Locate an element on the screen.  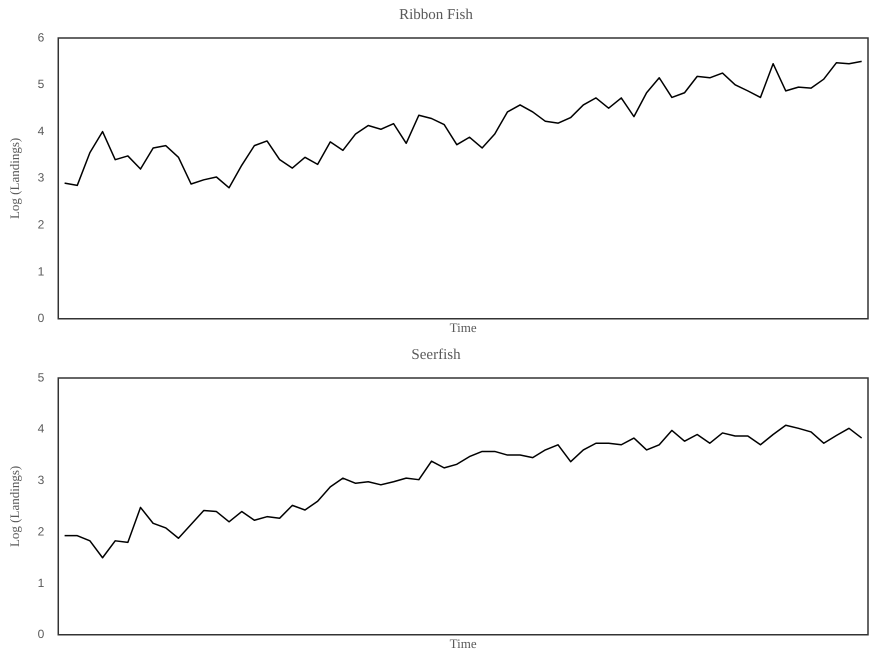
chart-title: Seerfish is located at coordinates (436, 354).